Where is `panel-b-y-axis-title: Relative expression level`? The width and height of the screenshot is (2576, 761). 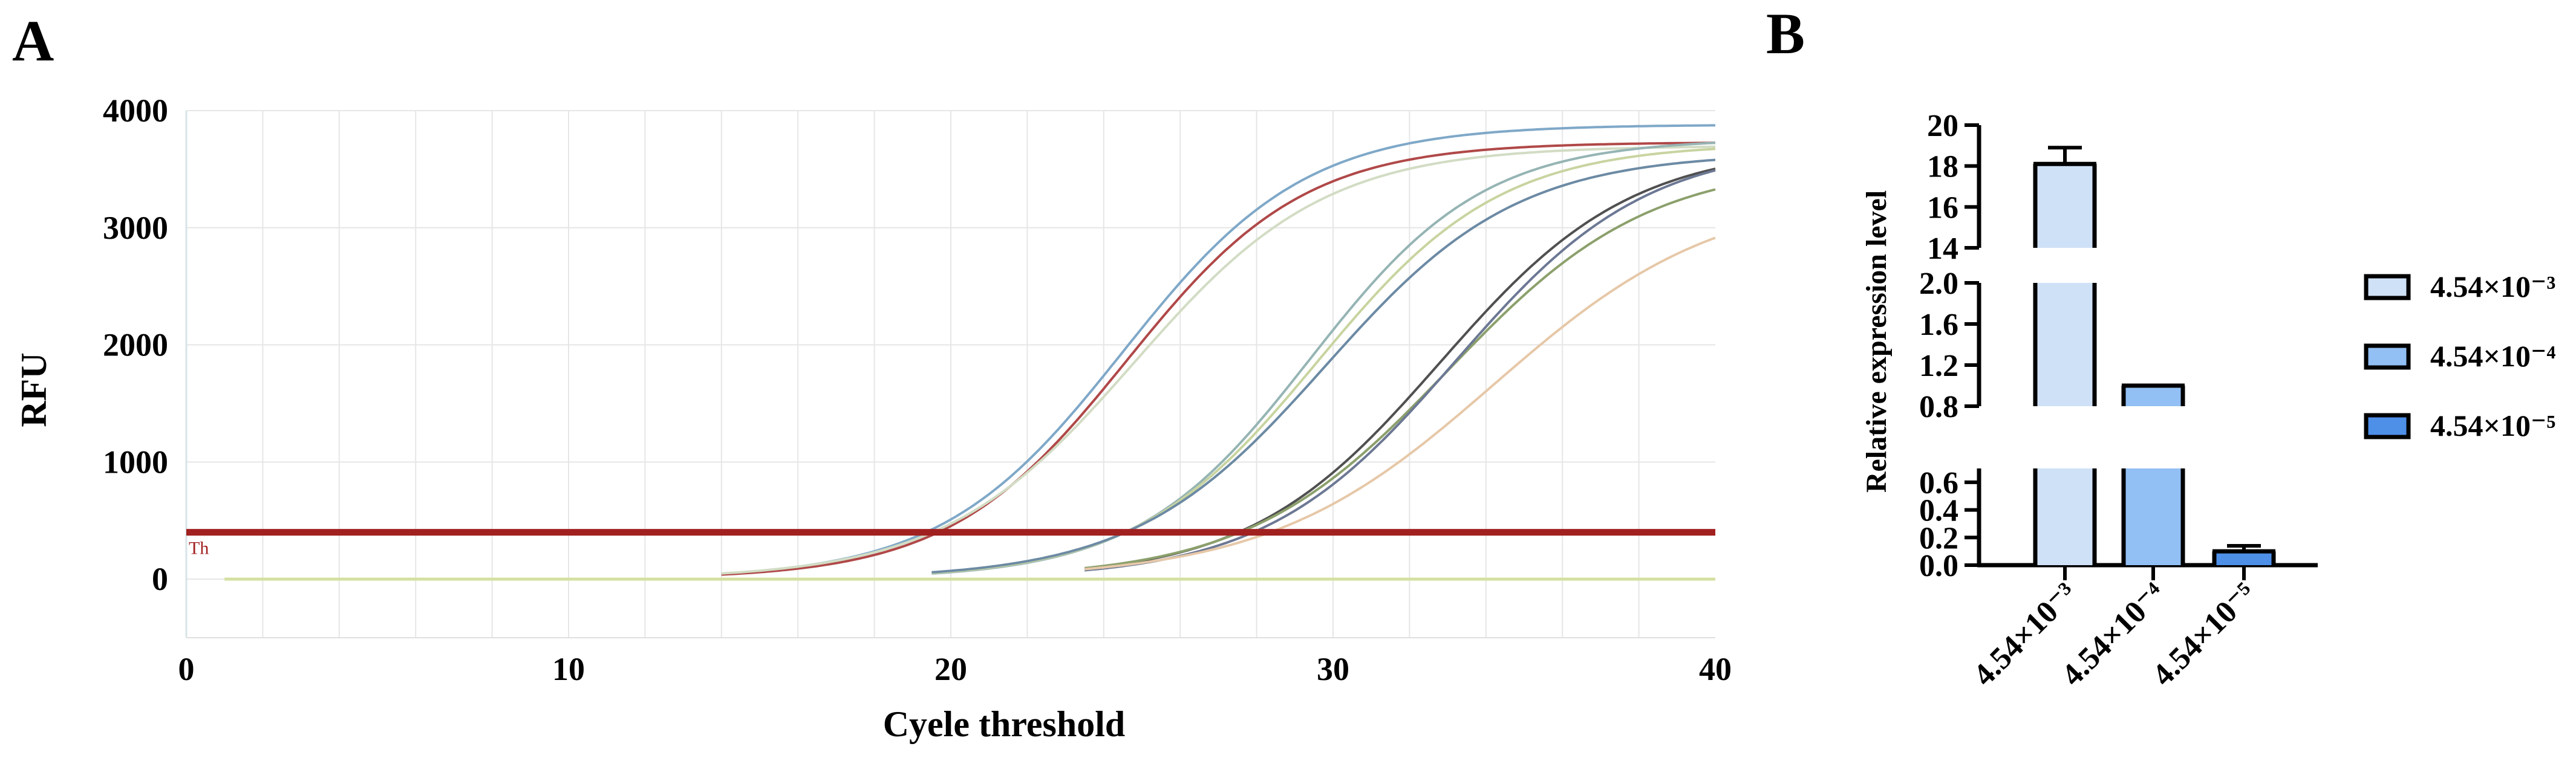
panel-b-y-axis-title: Relative expression level is located at coordinates (1876, 341).